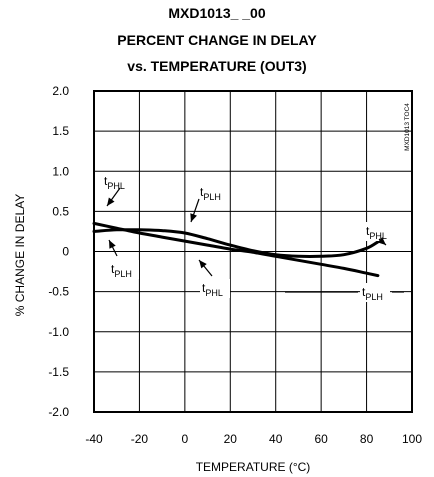  What do you see at coordinates (20, 255) in the screenshot?
I see `y-axis-label: % CHANGE IN DELAY` at bounding box center [20, 255].